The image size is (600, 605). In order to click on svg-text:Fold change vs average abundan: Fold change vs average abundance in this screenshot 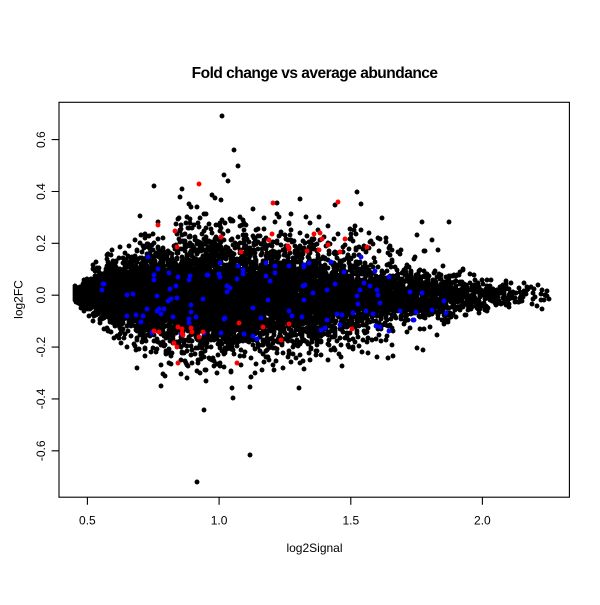, I will do `click(315, 73)`.